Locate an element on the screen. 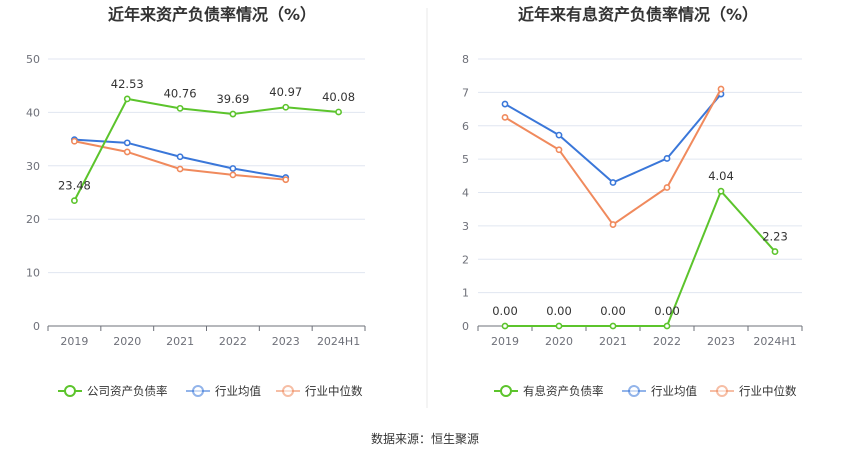  data-label: 4.04 is located at coordinates (721, 176).